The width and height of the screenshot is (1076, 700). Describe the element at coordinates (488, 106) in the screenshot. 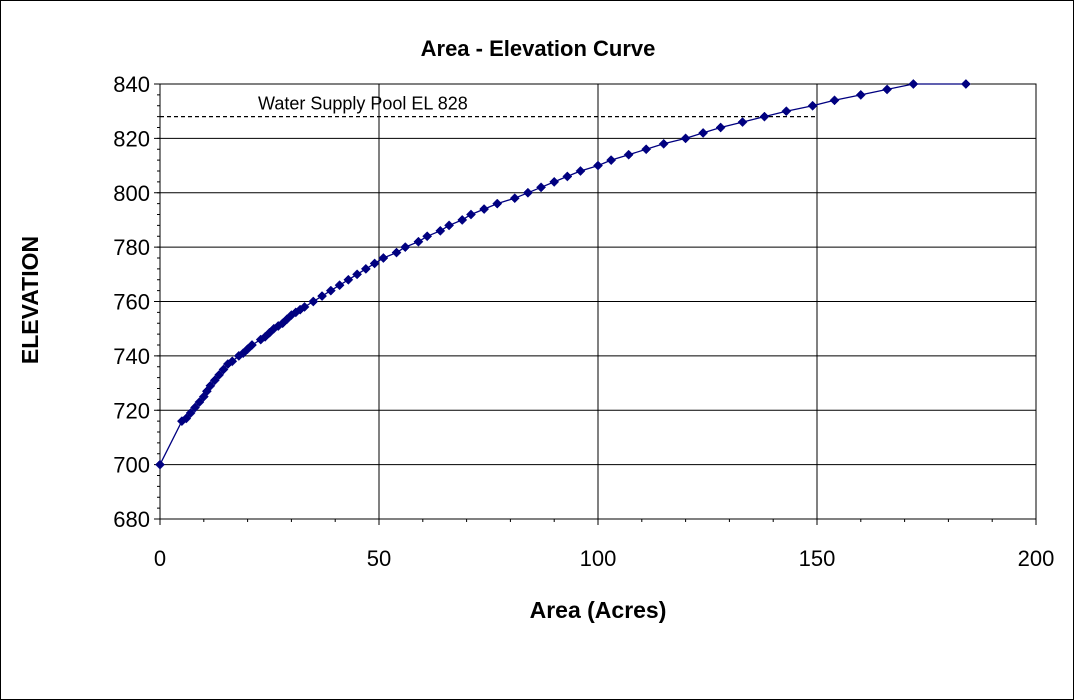

I see `annotation-layer: Water Supply Pool EL 828` at that location.